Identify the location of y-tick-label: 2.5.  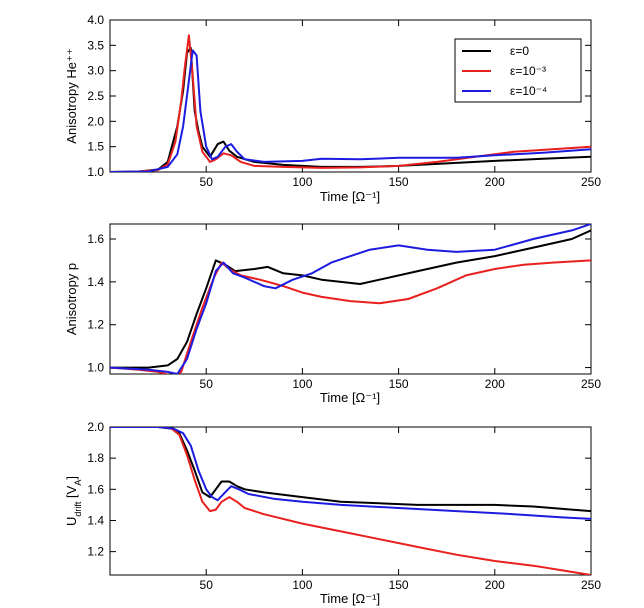
(95, 96).